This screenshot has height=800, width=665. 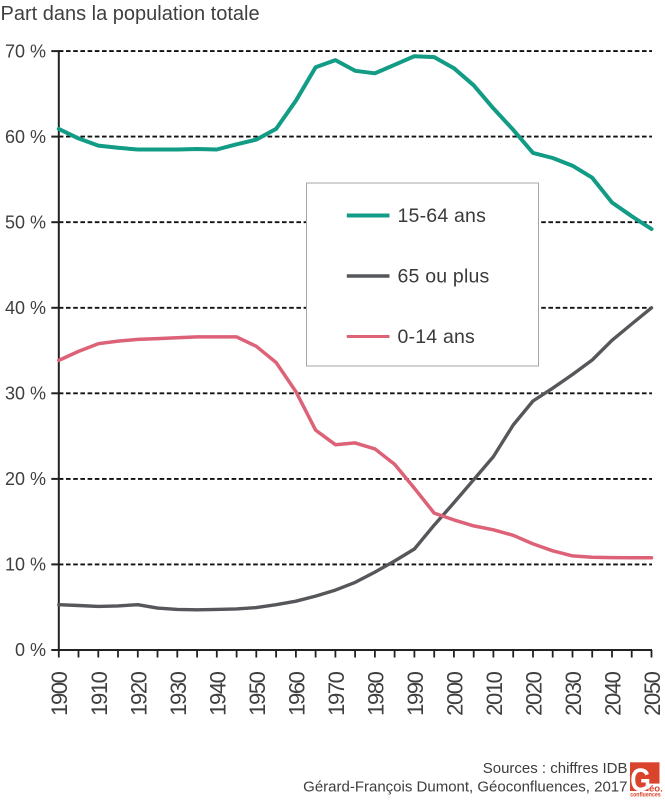 What do you see at coordinates (99, 693) in the screenshot?
I see `svg-text: 1910` at bounding box center [99, 693].